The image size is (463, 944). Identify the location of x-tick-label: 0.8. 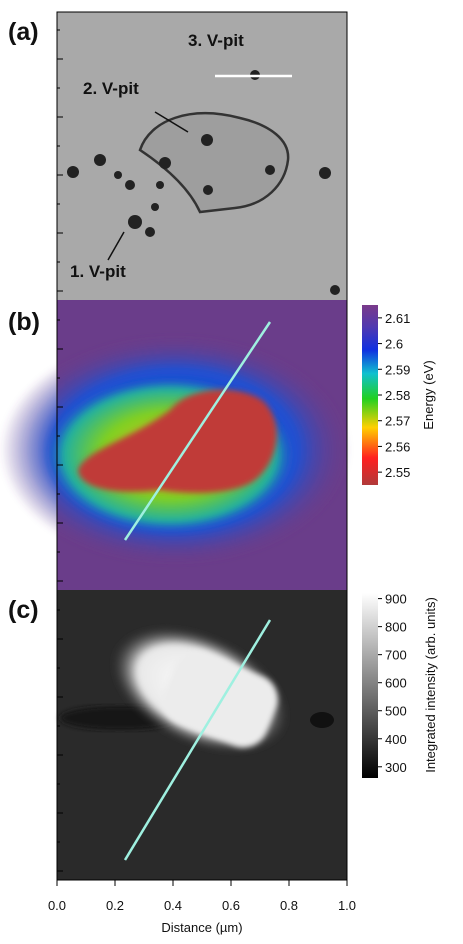
(289, 905).